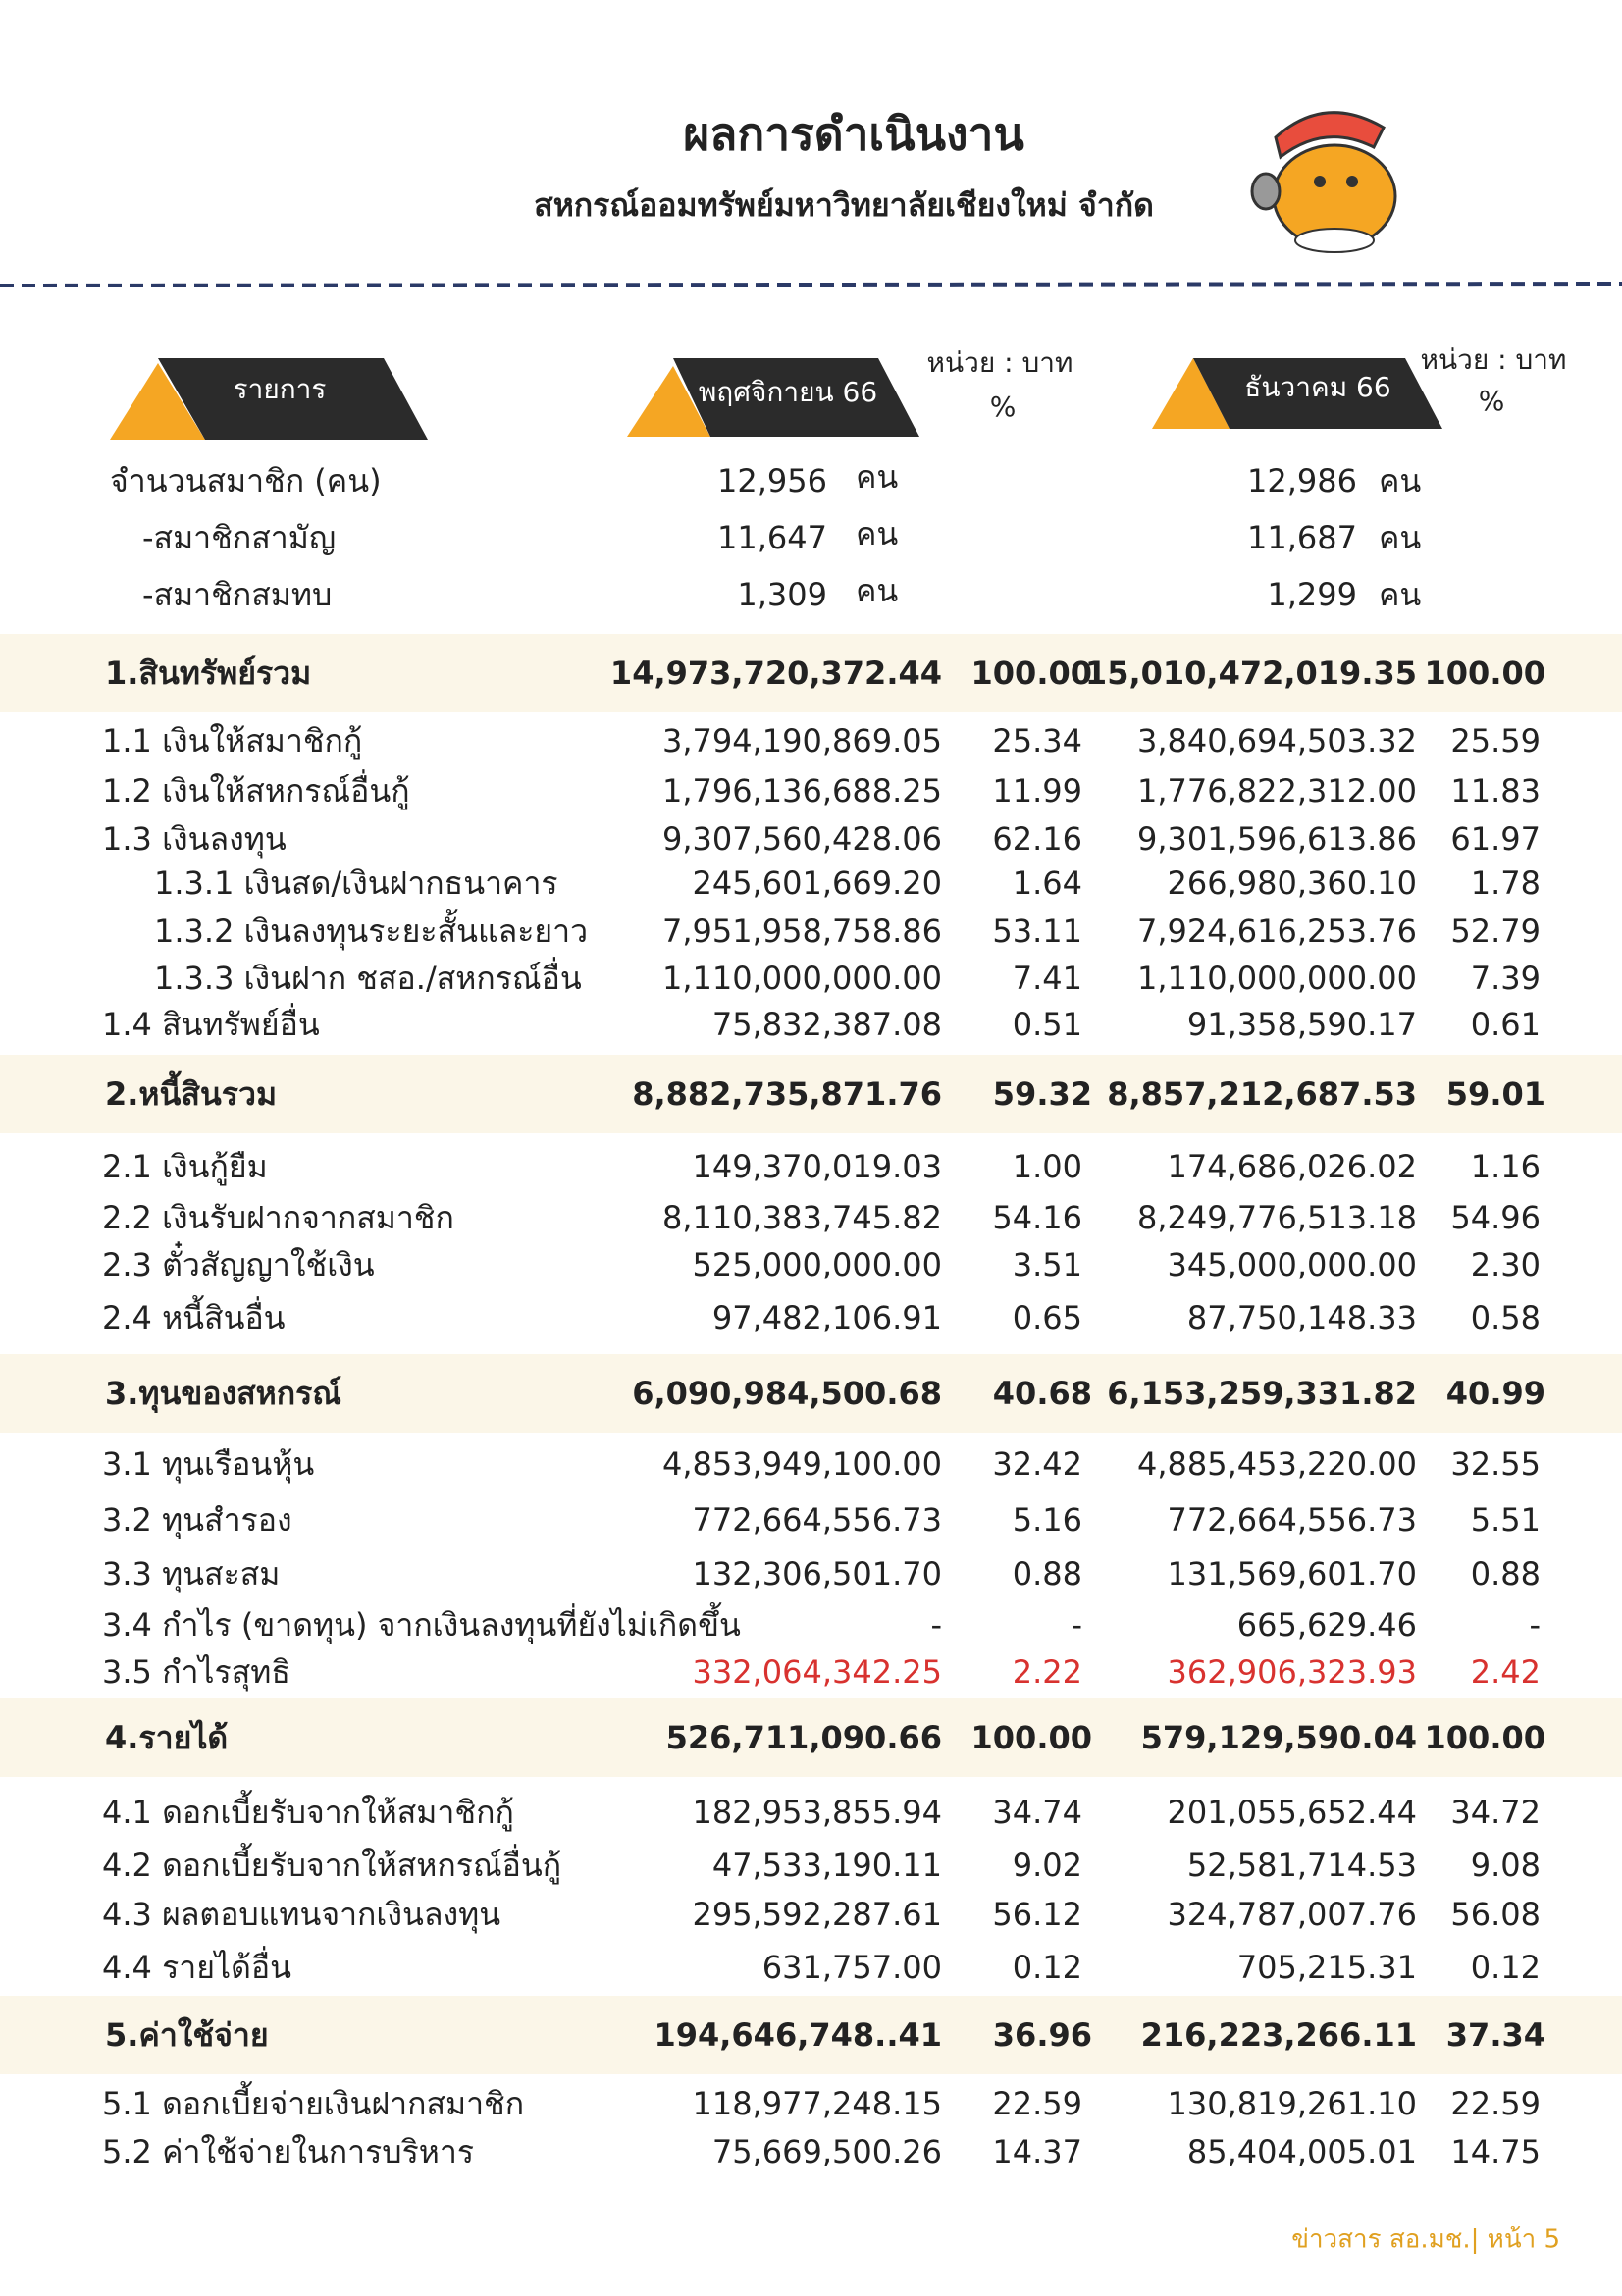 This screenshot has height=2296, width=1622. I want to click on value: 130,819,261.10, so click(1292, 2103).